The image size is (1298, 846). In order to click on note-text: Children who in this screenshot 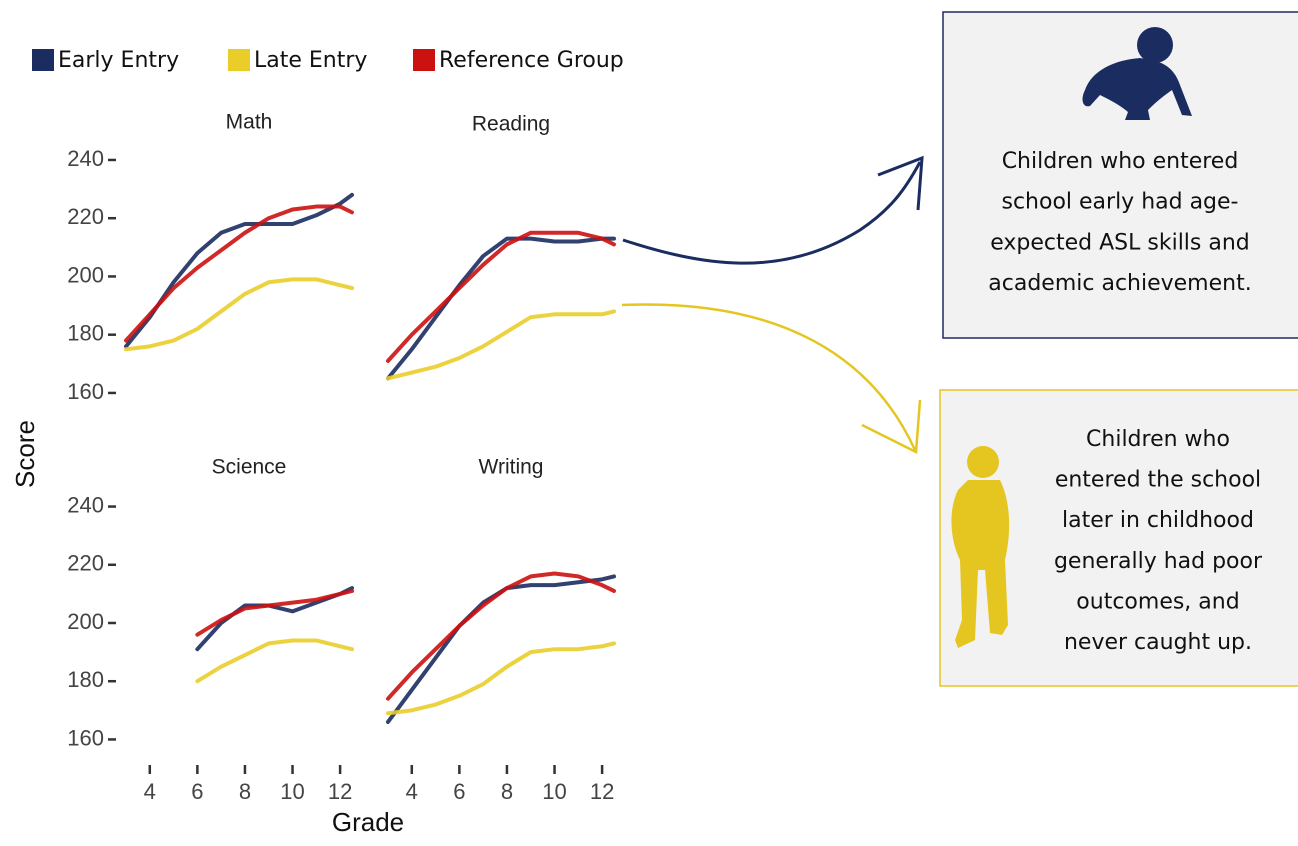, I will do `click(1158, 439)`.